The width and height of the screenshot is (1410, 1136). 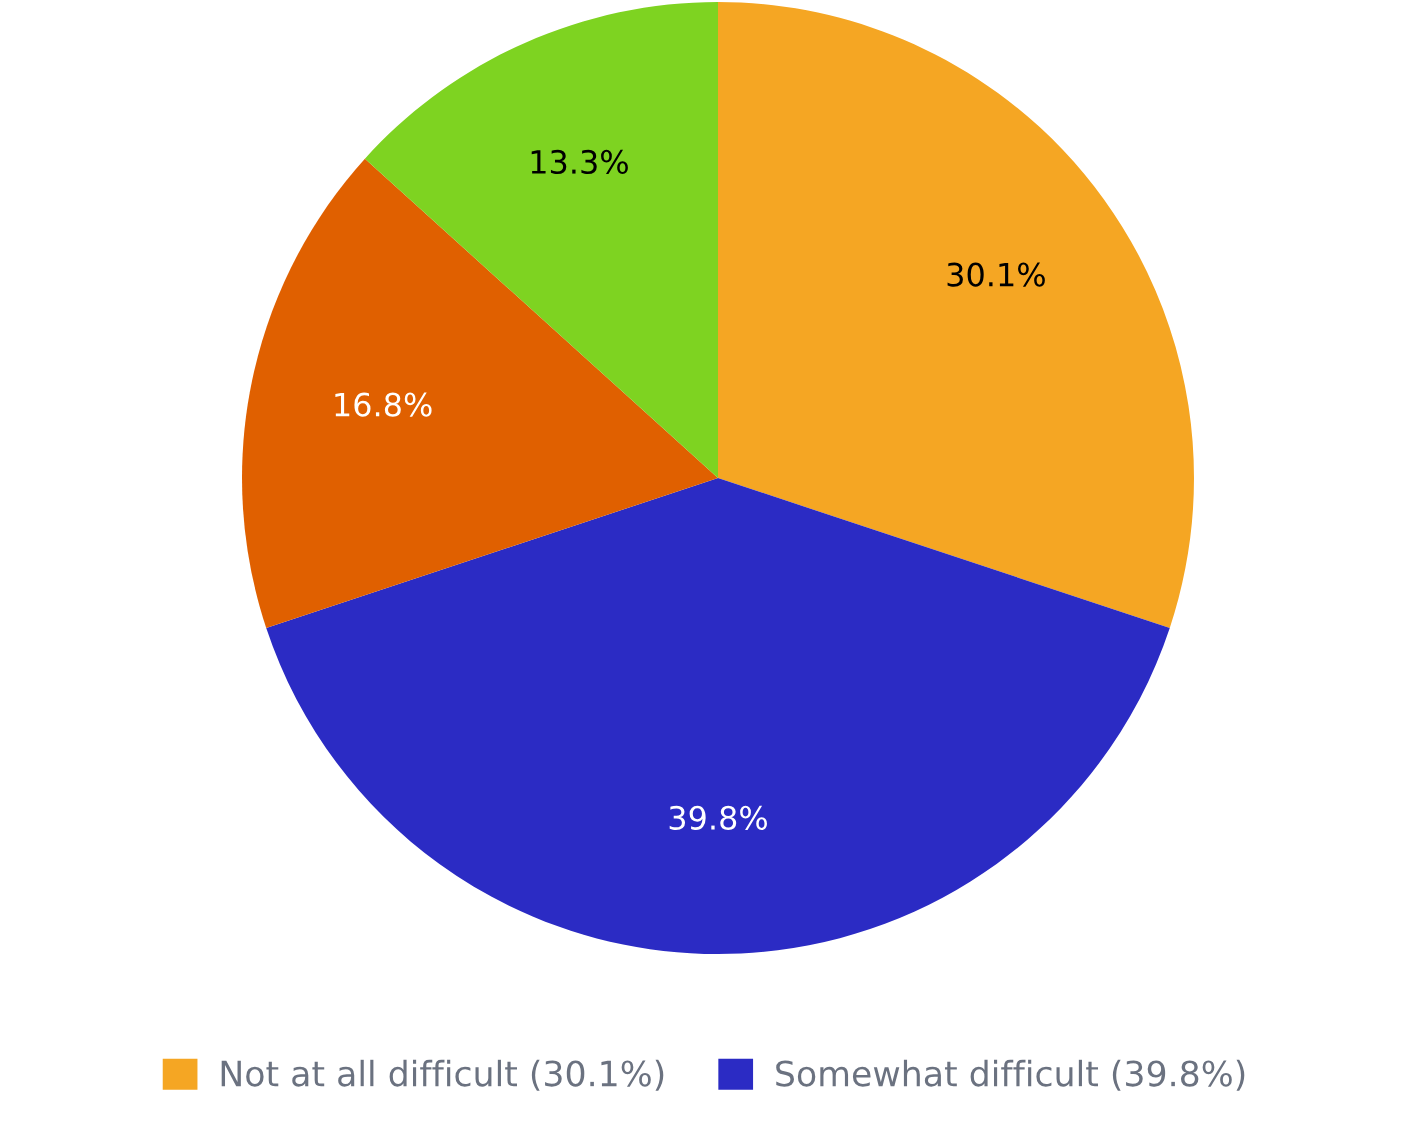 I want to click on data-label: 16.8%, so click(x=383, y=404).